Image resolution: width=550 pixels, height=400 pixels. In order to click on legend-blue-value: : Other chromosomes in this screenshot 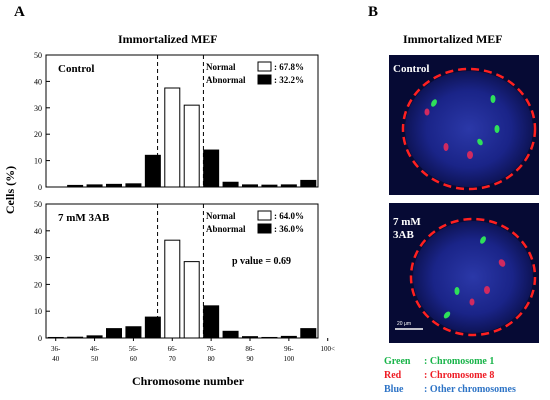, I will do `click(470, 389)`.